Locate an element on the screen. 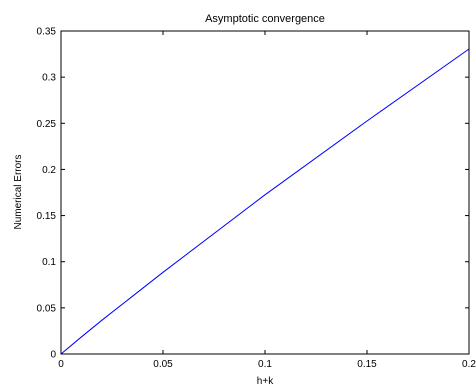  y-tick-label: 0.2 is located at coordinates (49, 170).